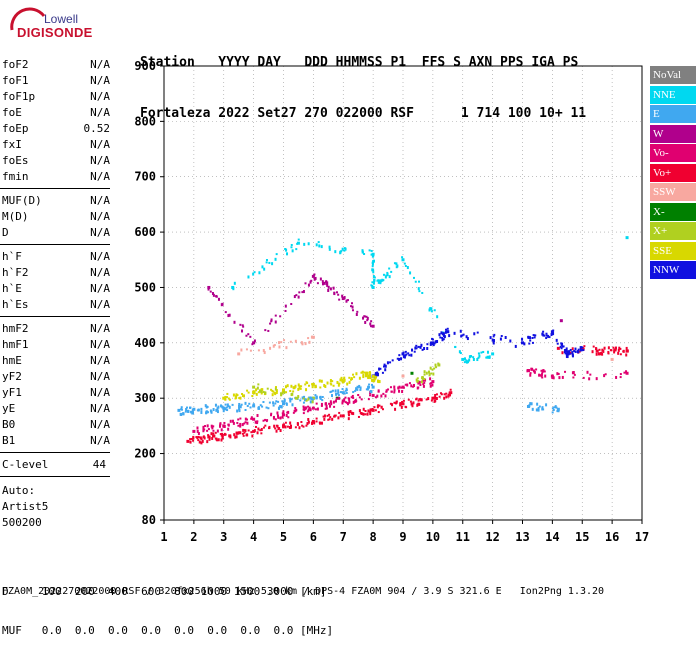 The image size is (700, 650). What do you see at coordinates (433, 537) in the screenshot?
I see `x-tick-label: 10` at bounding box center [433, 537].